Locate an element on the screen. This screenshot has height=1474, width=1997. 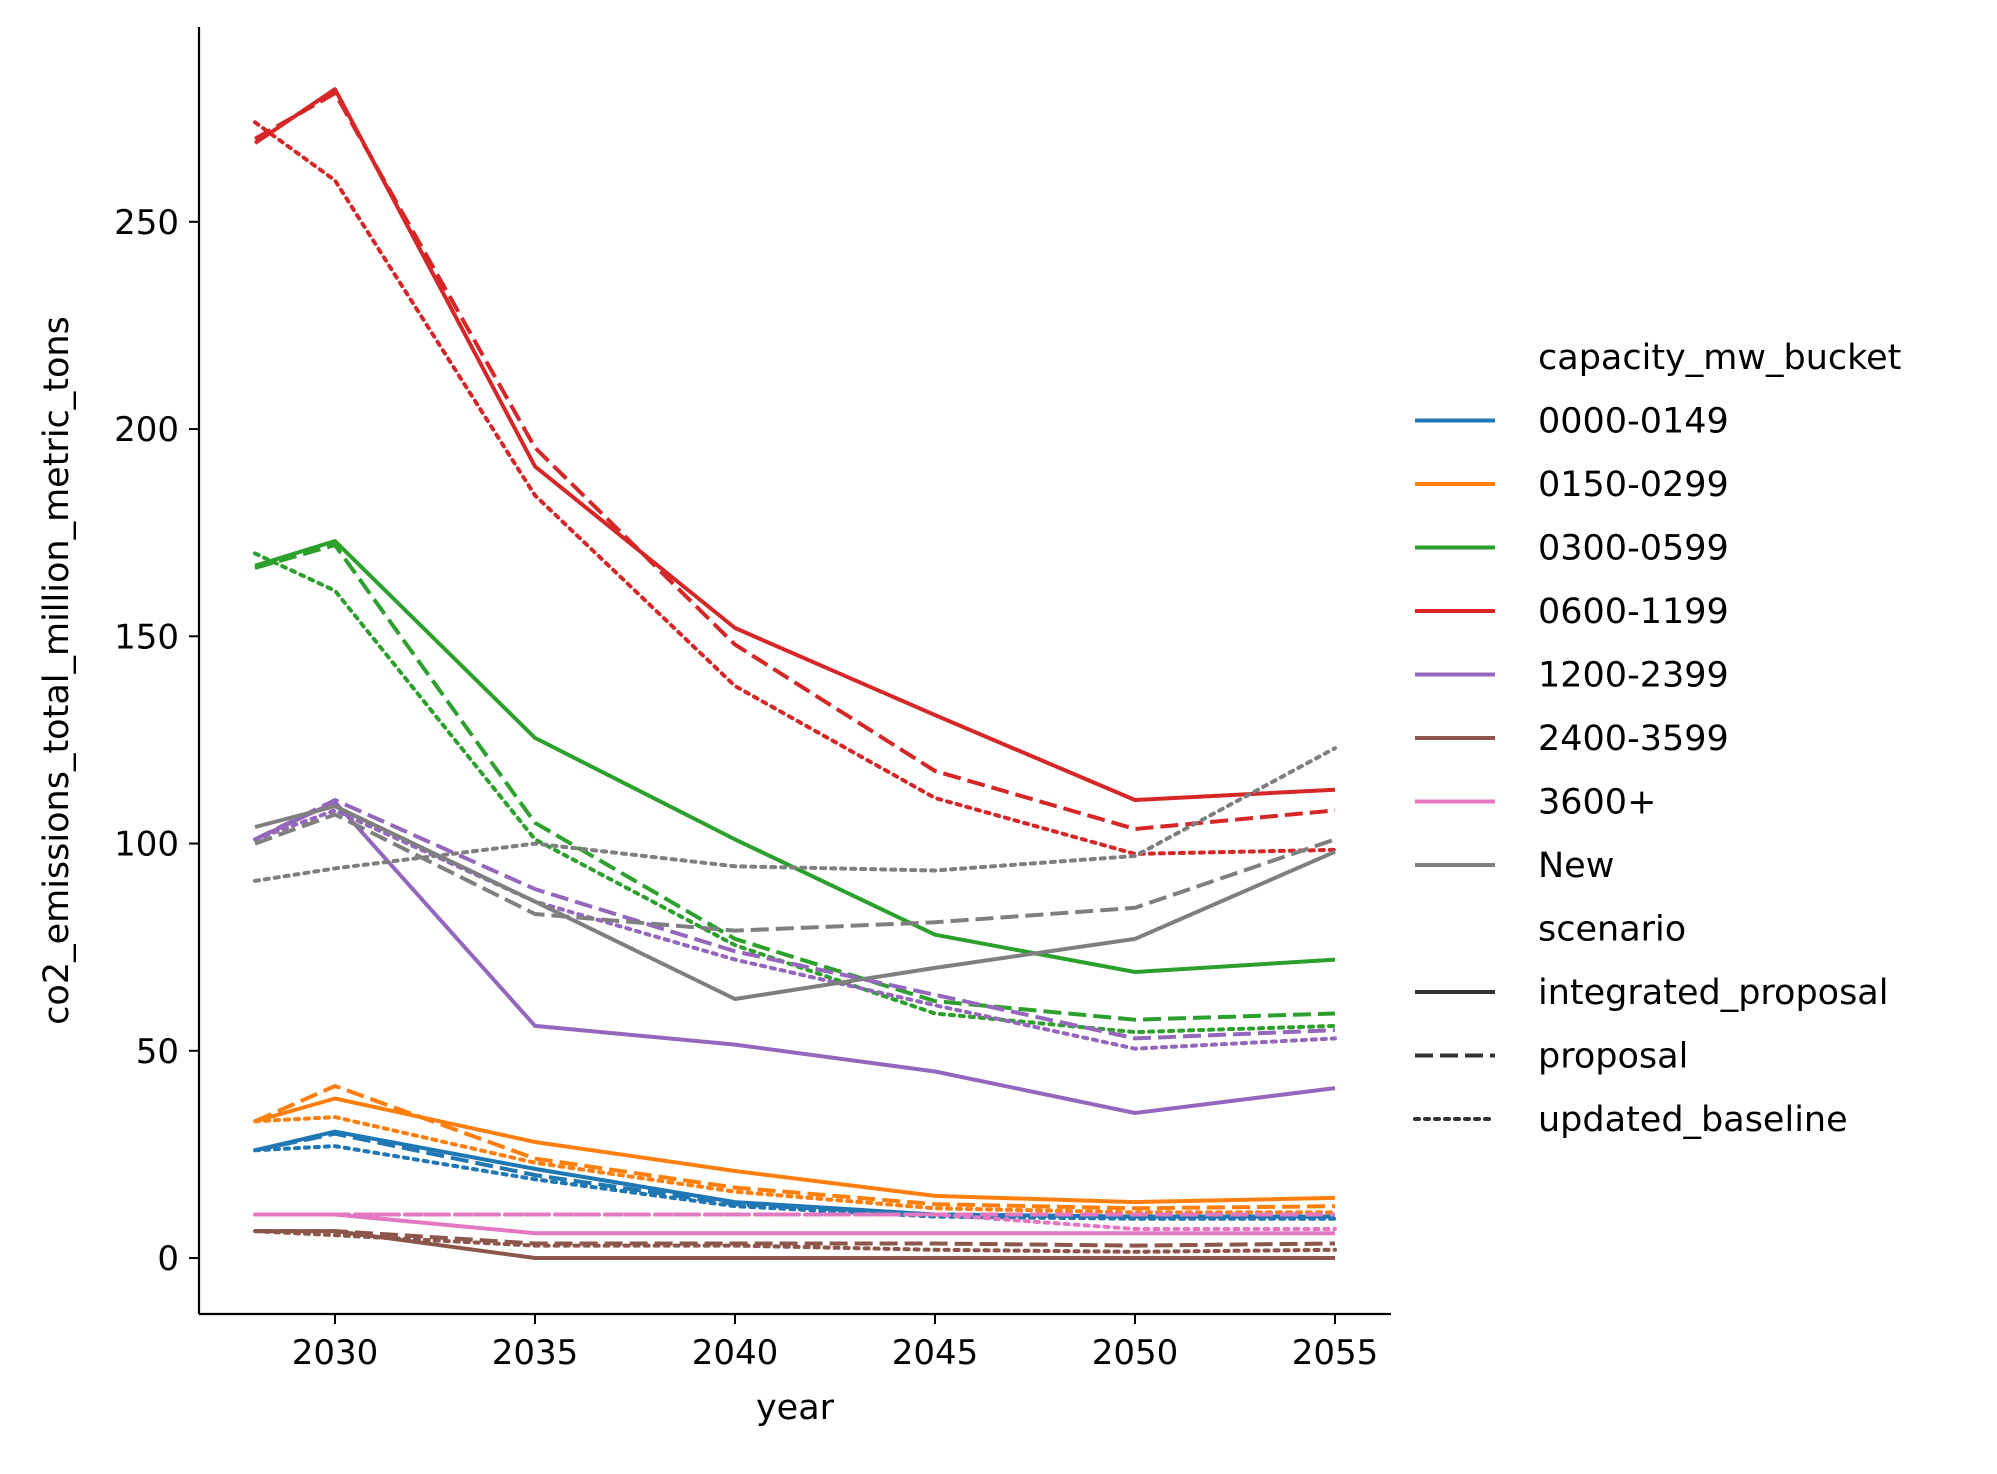
series-line-new-proposal is located at coordinates (795, 872).